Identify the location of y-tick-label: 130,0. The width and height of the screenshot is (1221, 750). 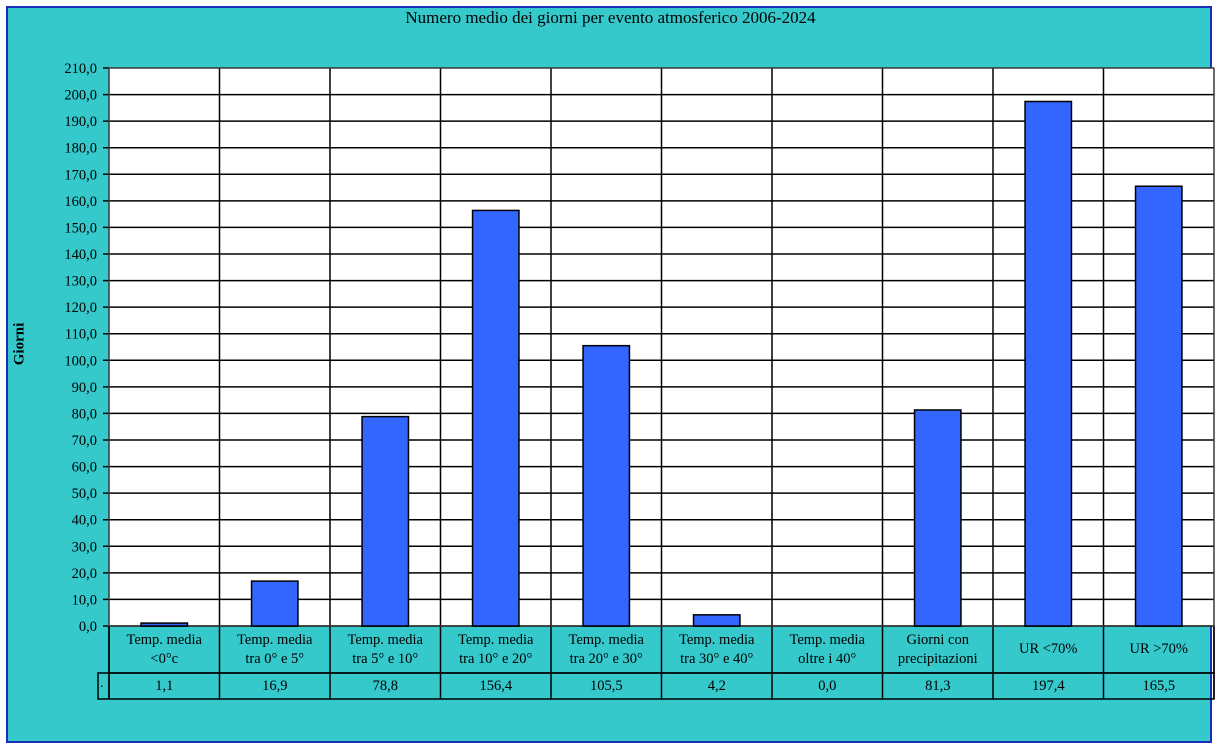
(80, 282).